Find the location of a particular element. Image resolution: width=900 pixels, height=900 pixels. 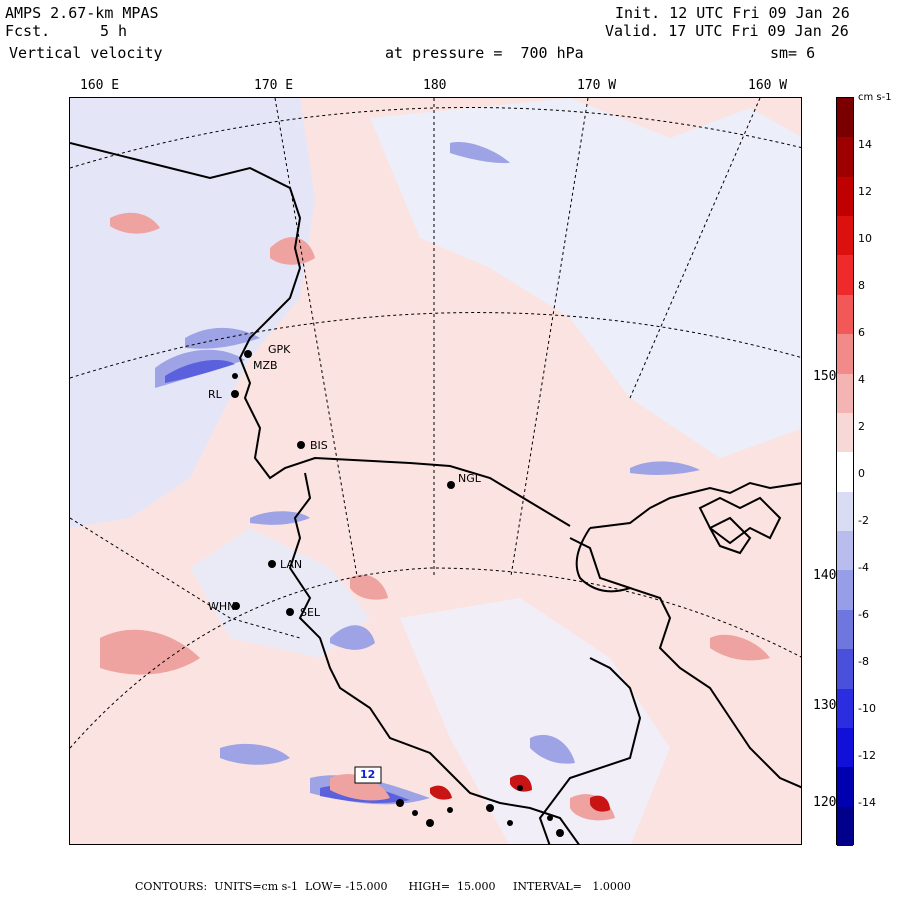

station-mzb: MZB is located at coordinates (265, 365).